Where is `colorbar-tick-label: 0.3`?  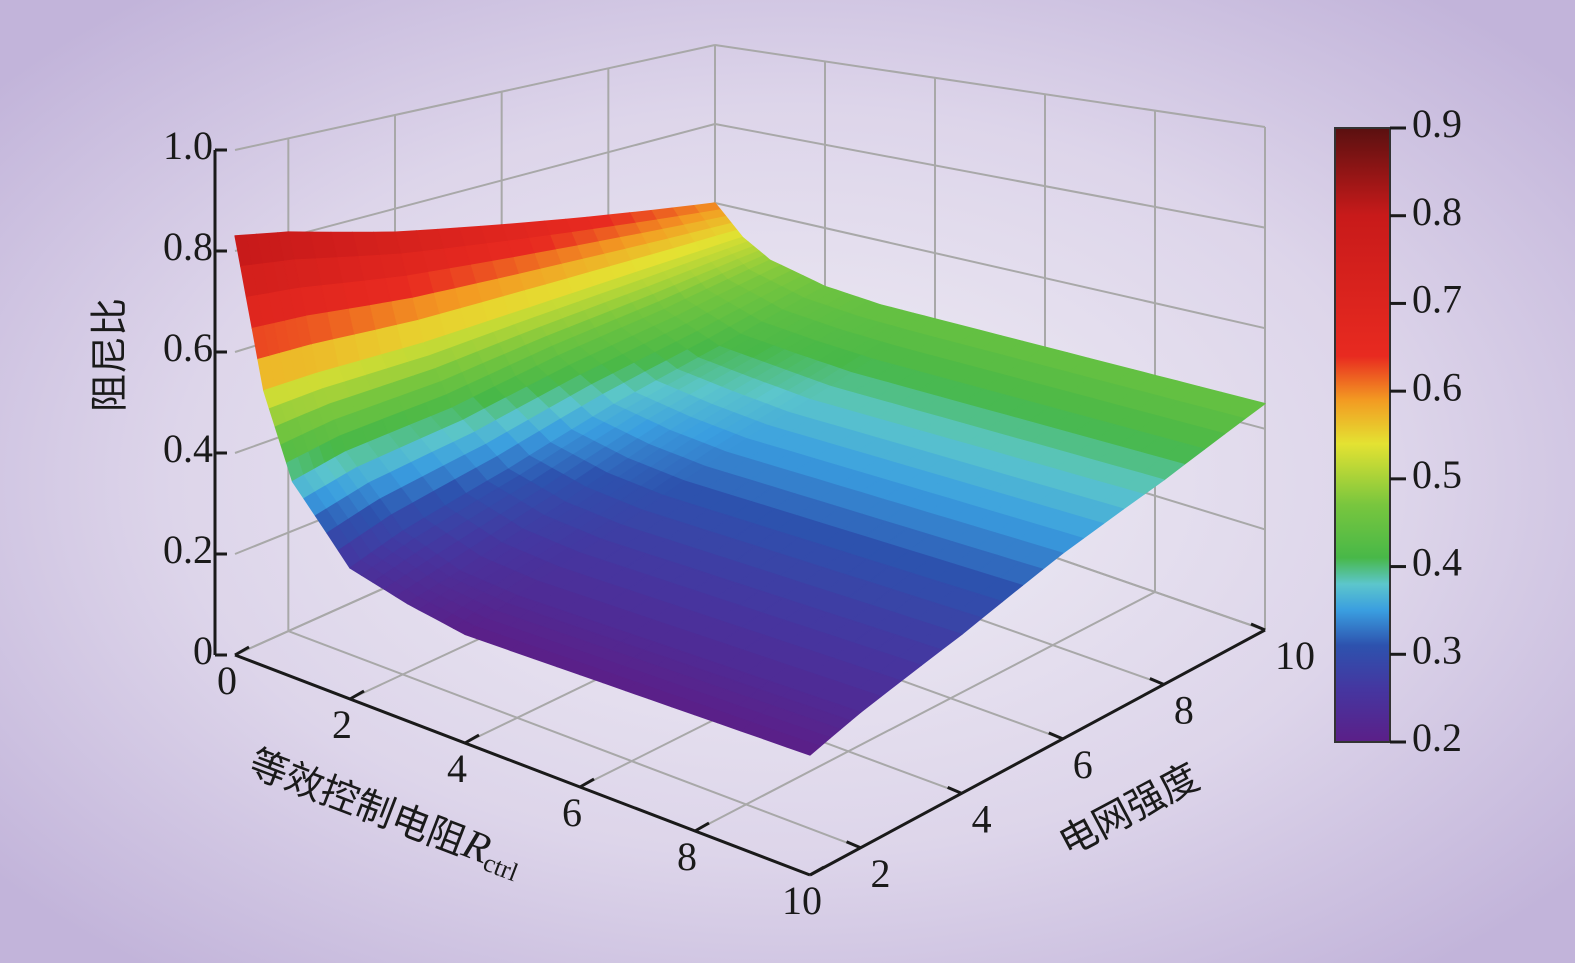
colorbar-tick-label: 0.3 is located at coordinates (1437, 649).